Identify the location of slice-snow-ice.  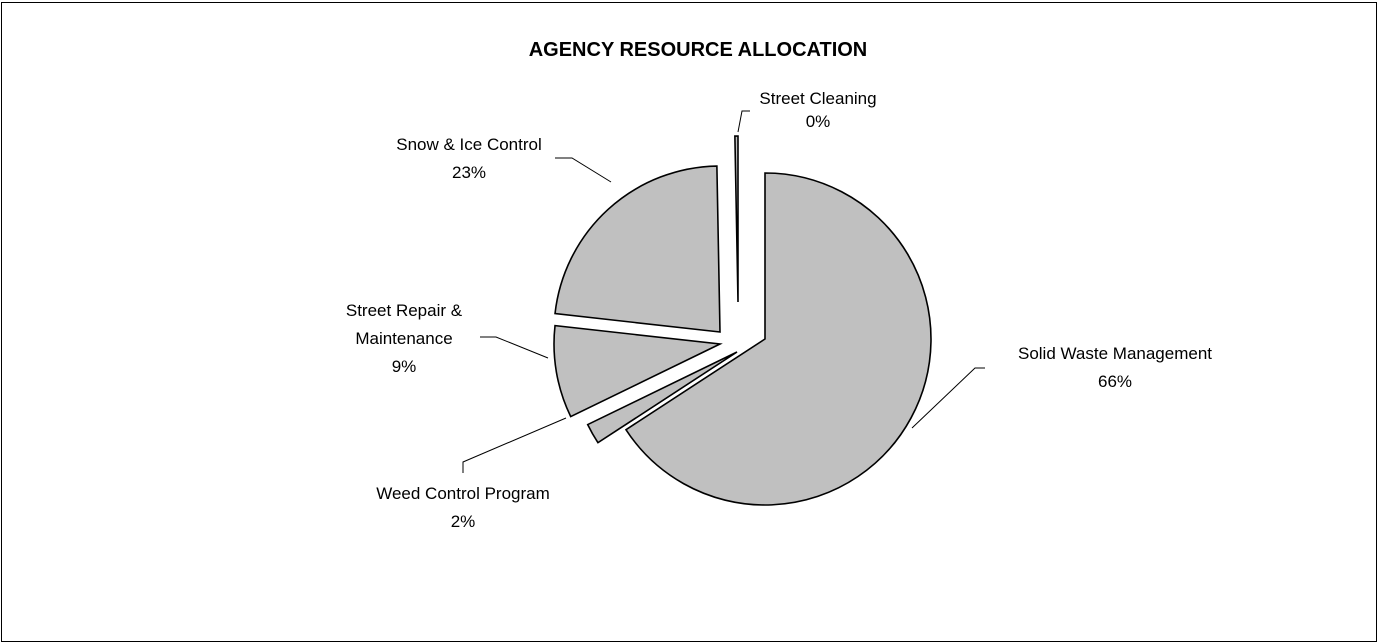
(637, 249).